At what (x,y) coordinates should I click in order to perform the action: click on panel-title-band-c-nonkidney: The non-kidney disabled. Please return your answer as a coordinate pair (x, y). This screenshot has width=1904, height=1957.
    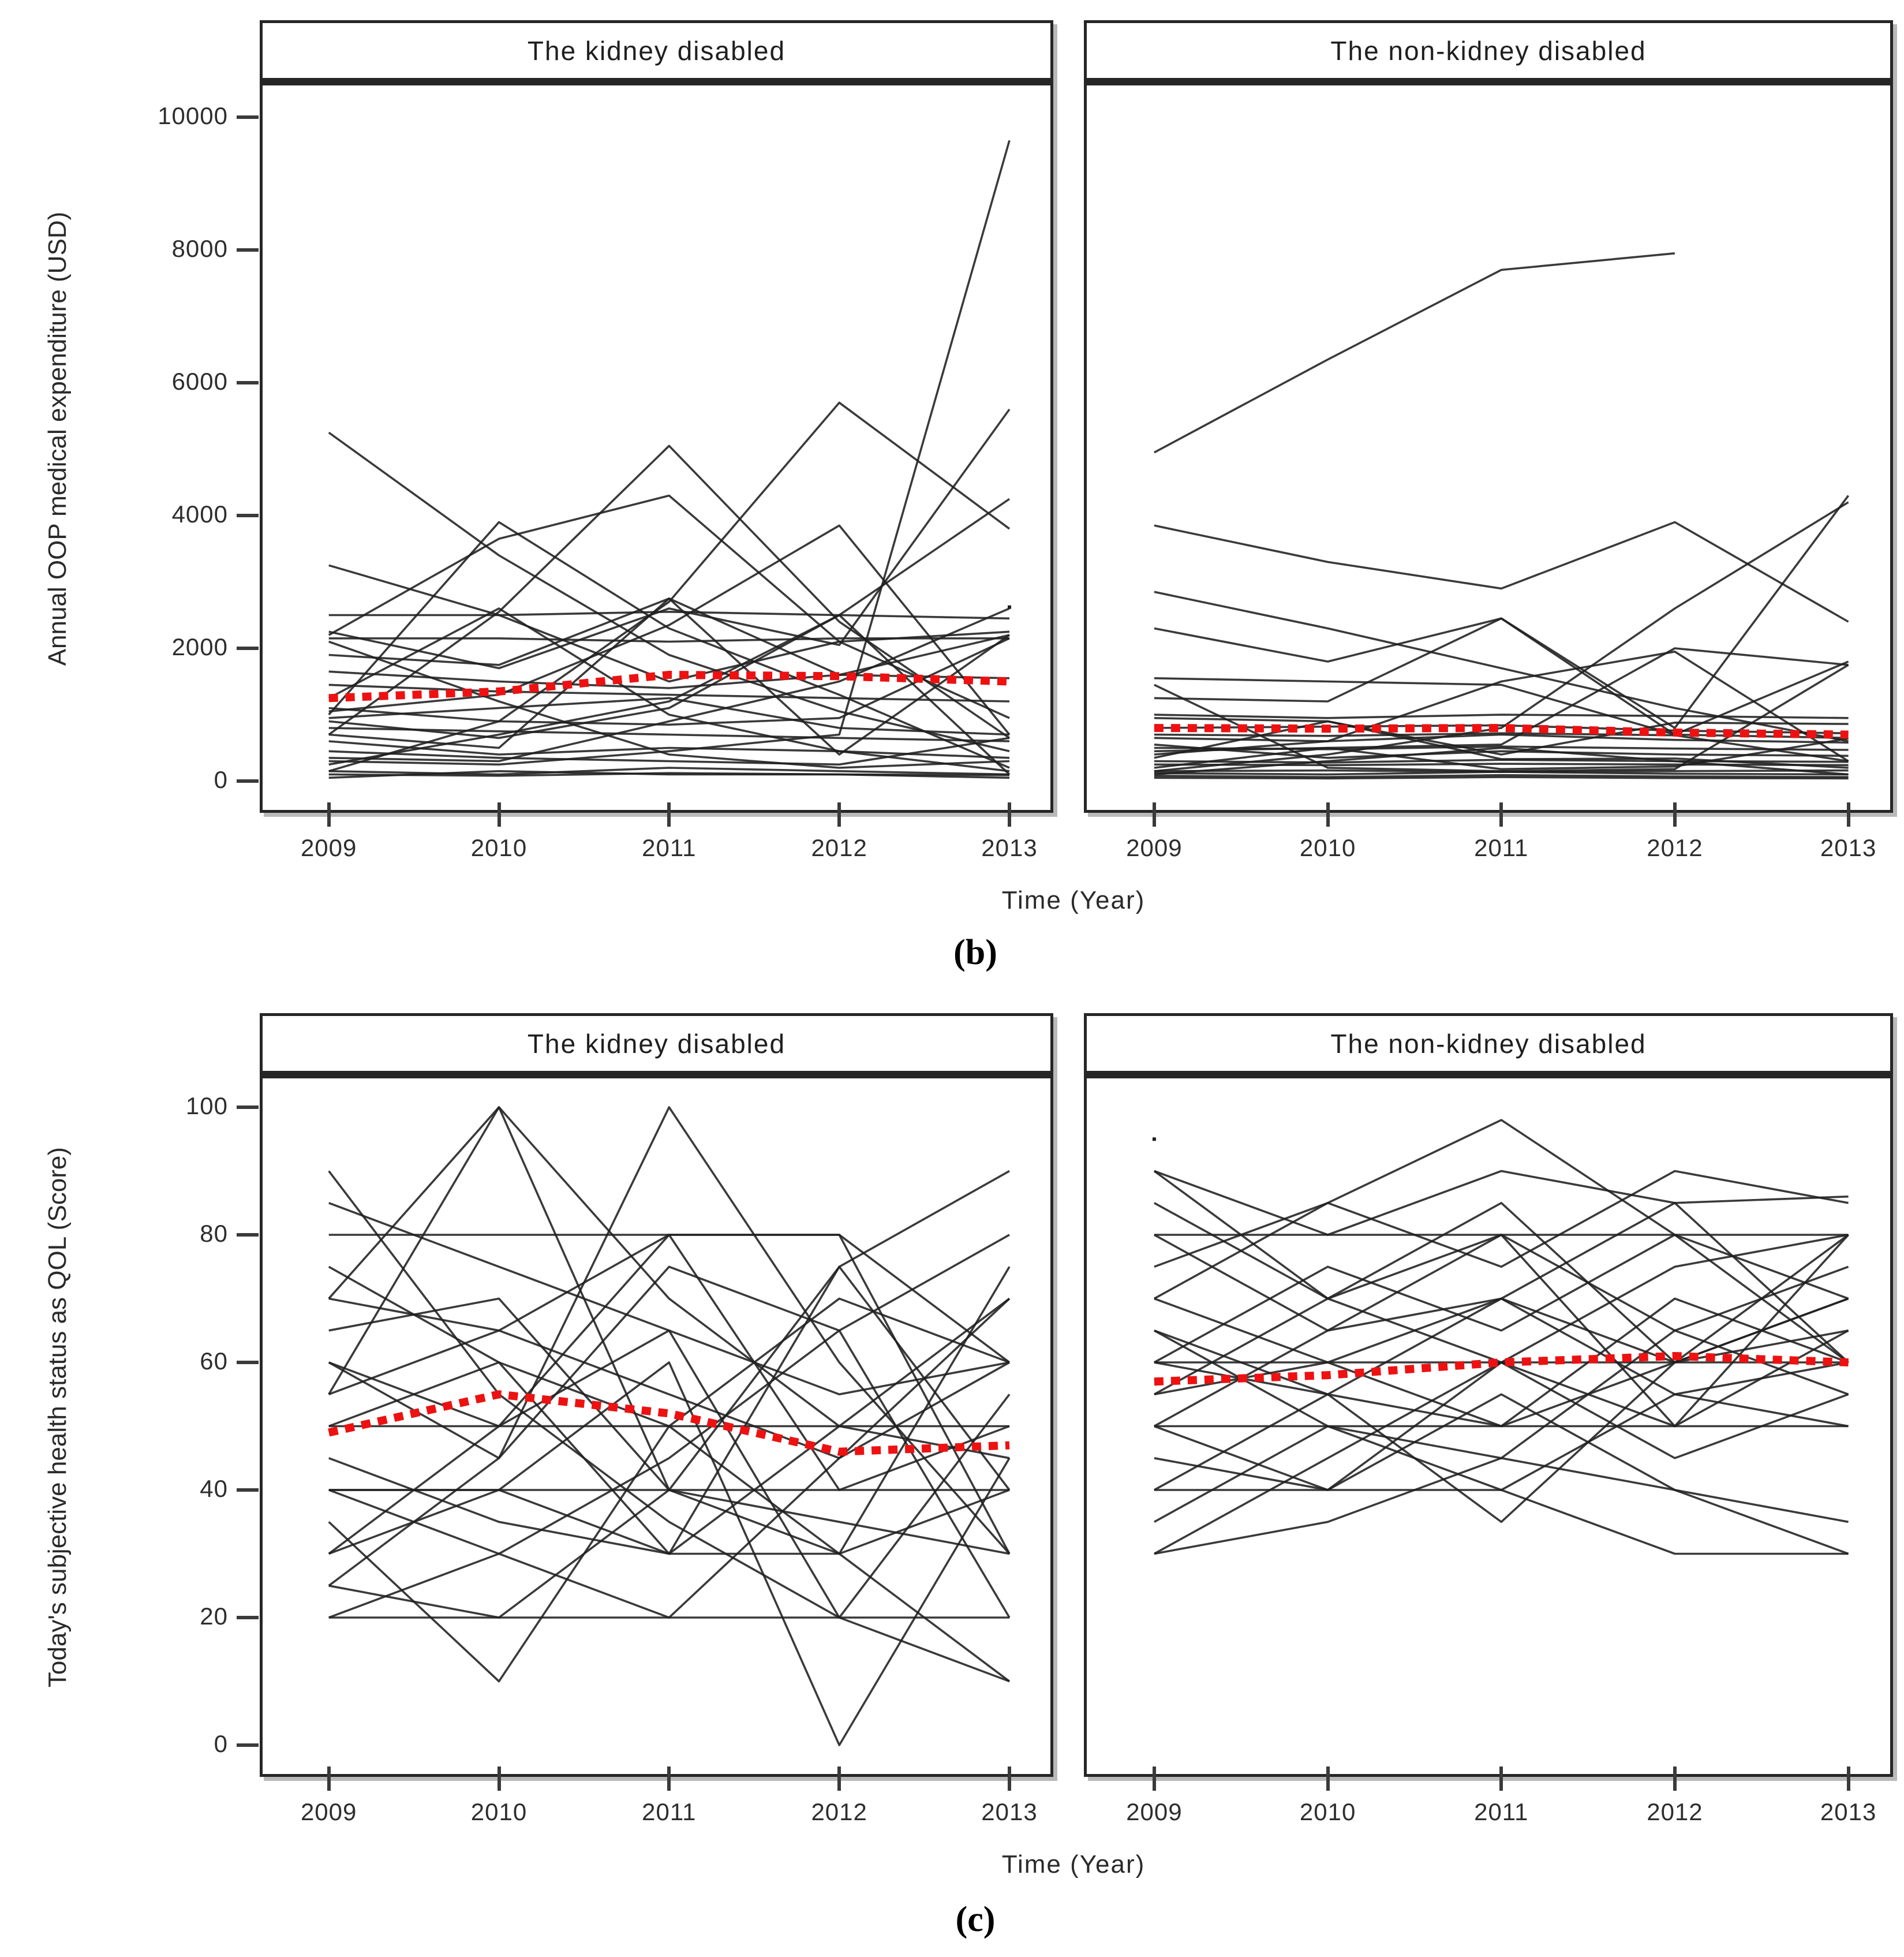
    Looking at the image, I should click on (1488, 1043).